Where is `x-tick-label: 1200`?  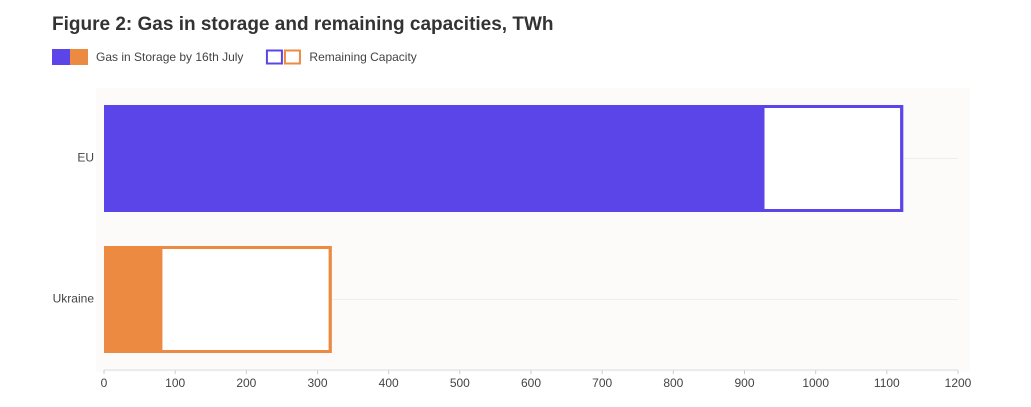 x-tick-label: 1200 is located at coordinates (958, 383).